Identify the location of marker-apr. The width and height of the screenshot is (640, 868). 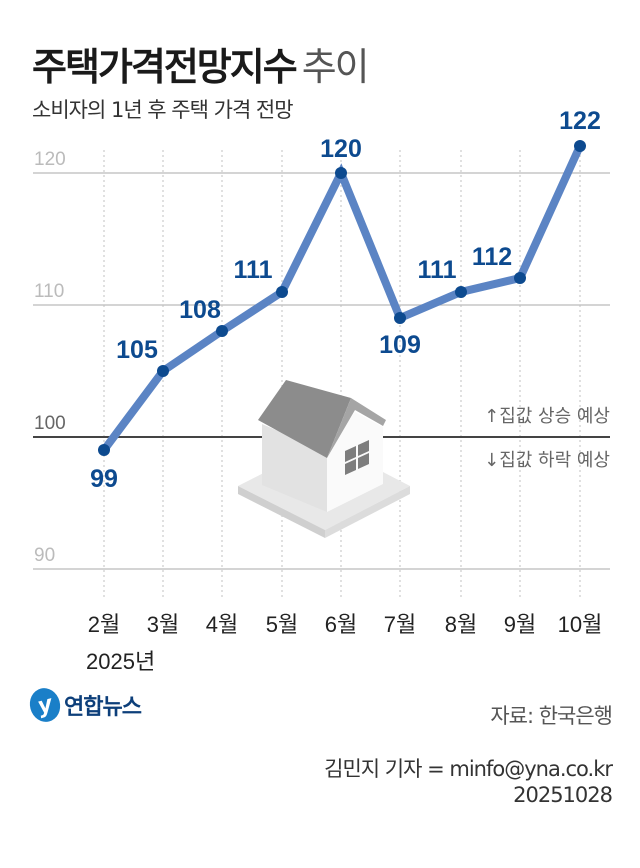
(222, 331).